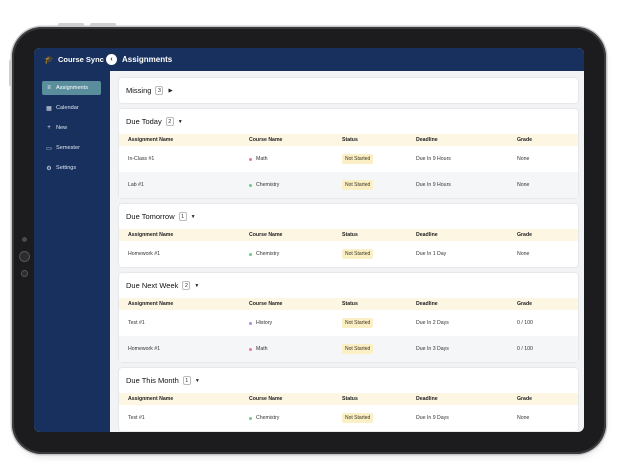  Describe the element at coordinates (71, 168) in the screenshot. I see `sidebar-item-settings: ⚙ Settings` at that location.